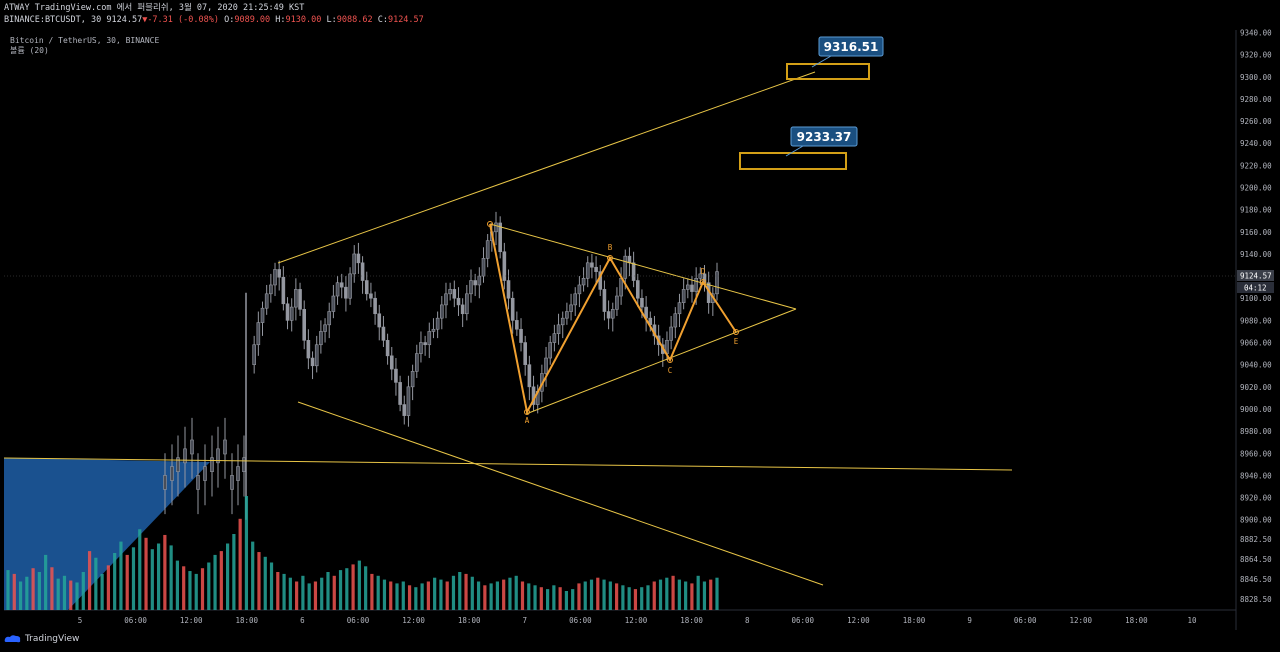 Image resolution: width=1280 pixels, height=652 pixels. Describe the element at coordinates (793, 161) in the screenshot. I see `target-box-lower` at that location.